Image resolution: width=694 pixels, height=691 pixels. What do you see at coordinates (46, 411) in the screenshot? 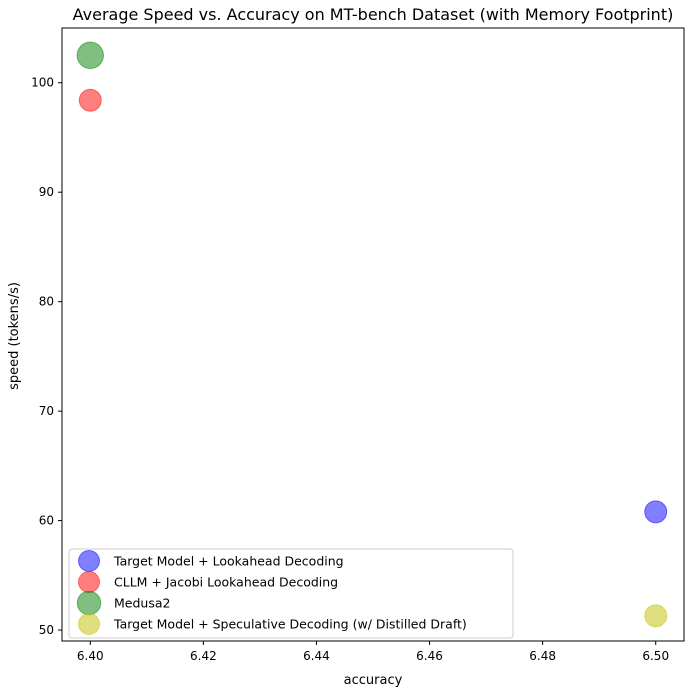
I see `y-tick-label: 70` at bounding box center [46, 411].